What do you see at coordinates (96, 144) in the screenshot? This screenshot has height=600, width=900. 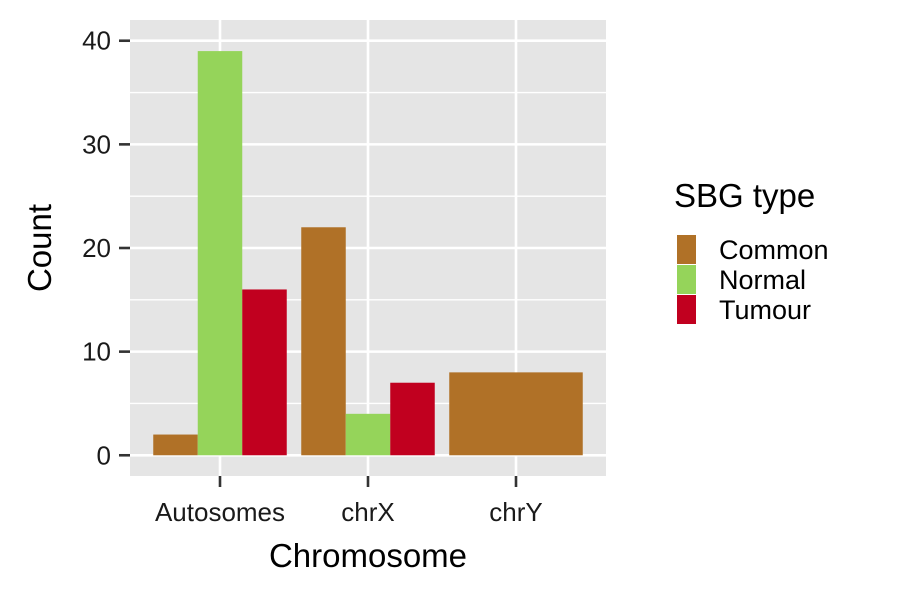 I see `y-tick-label: 30` at bounding box center [96, 144].